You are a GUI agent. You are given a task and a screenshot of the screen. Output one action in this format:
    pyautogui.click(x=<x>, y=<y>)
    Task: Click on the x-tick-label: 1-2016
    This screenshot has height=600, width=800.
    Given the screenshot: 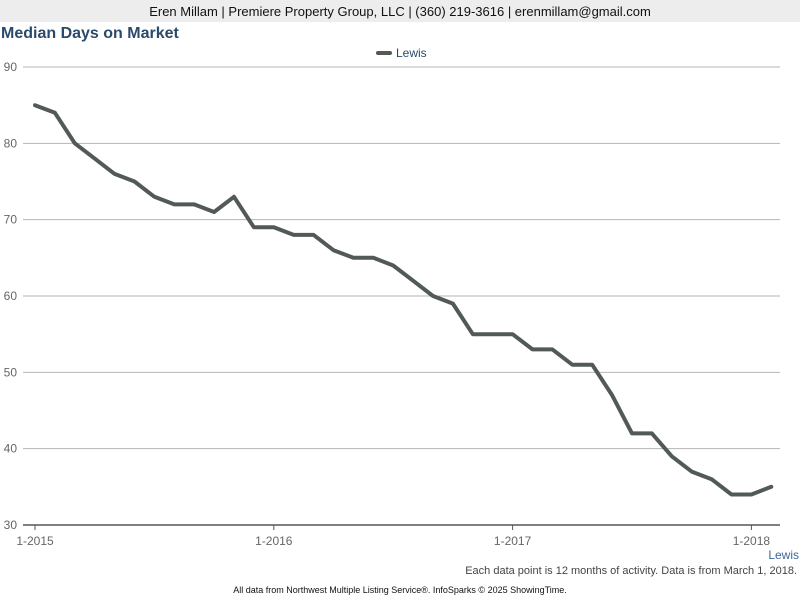 What is the action you would take?
    pyautogui.click(x=274, y=541)
    